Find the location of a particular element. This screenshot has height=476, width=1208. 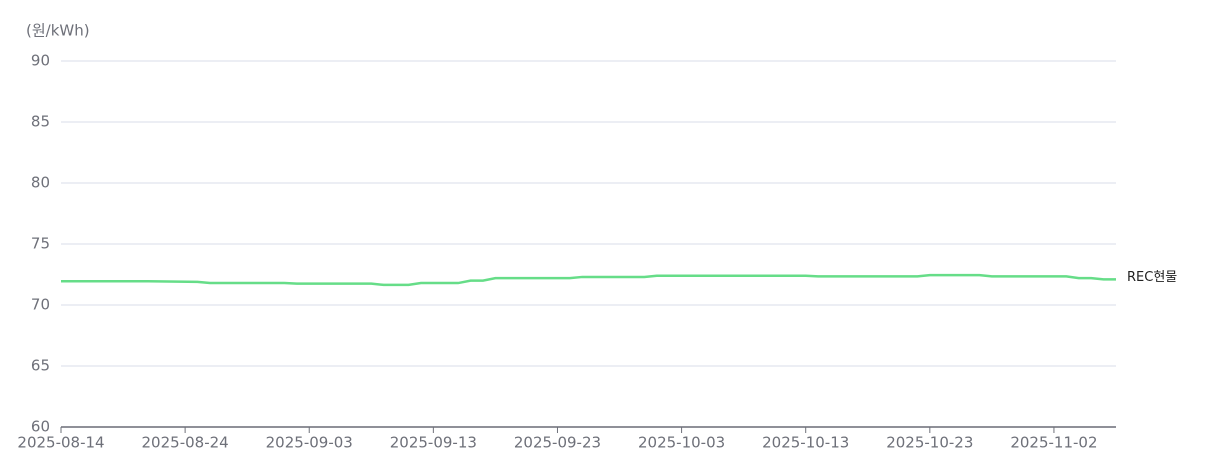

series-label: REC현물 is located at coordinates (1152, 277).